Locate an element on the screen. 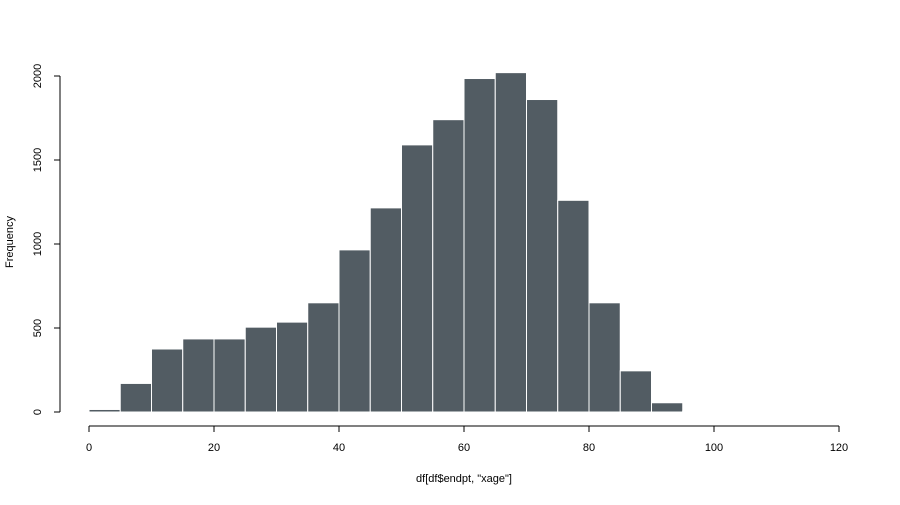  x-tick-label-80: 80 is located at coordinates (589, 448).